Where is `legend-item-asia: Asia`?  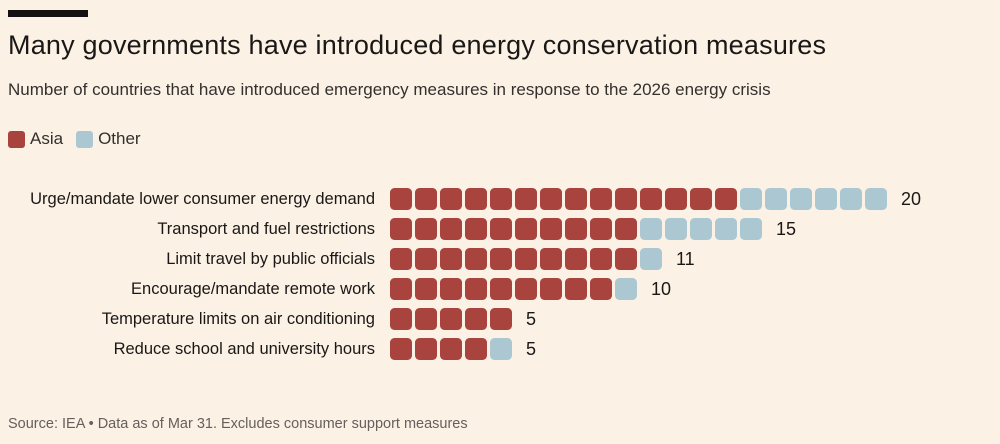 legend-item-asia: Asia is located at coordinates (35, 139).